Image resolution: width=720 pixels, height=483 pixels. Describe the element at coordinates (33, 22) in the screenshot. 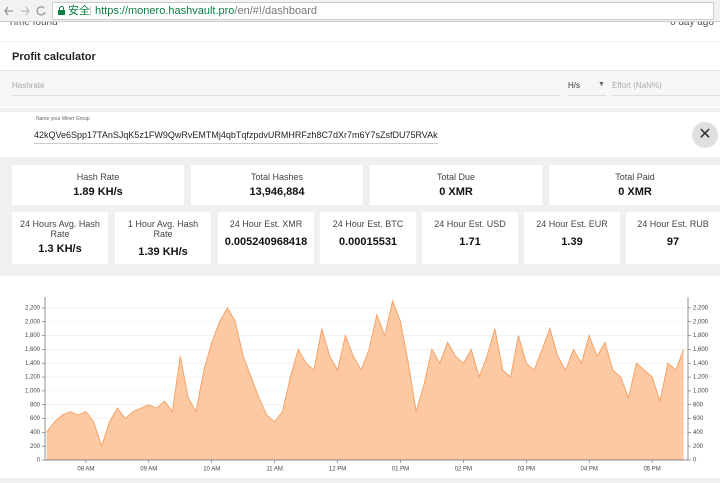

I see `time-found-header: Time found` at that location.